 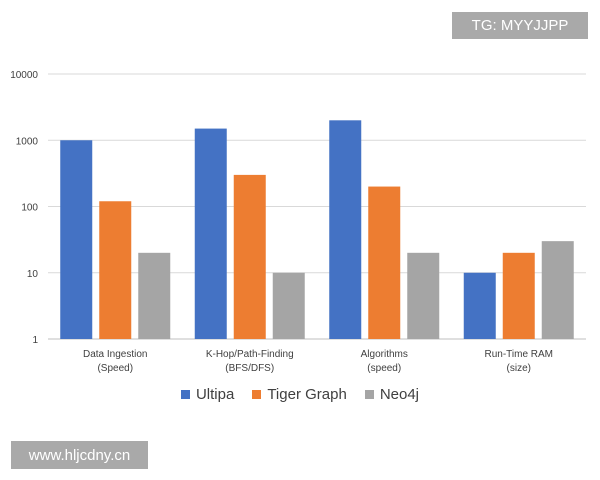 I want to click on x-tick-label: Run-Time RAM, so click(x=518, y=354).